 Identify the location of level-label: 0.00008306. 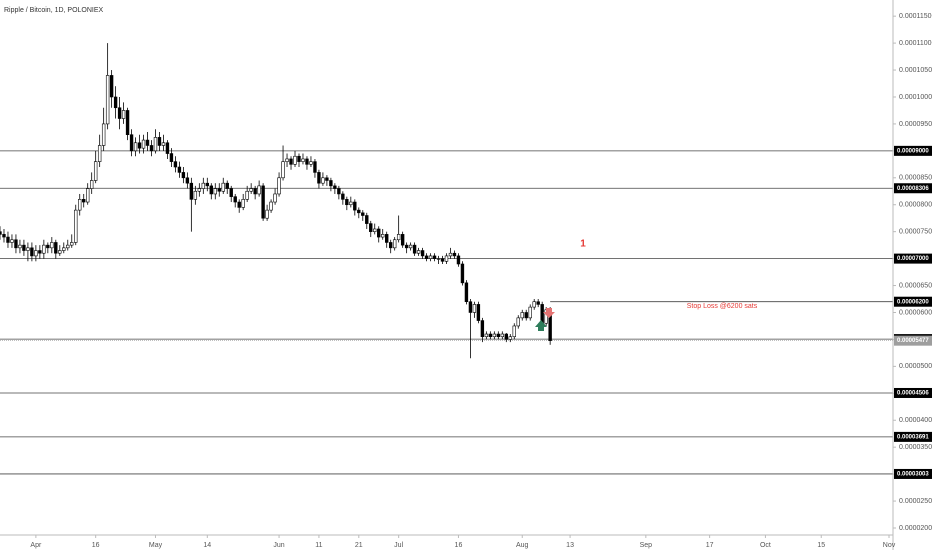
(913, 189).